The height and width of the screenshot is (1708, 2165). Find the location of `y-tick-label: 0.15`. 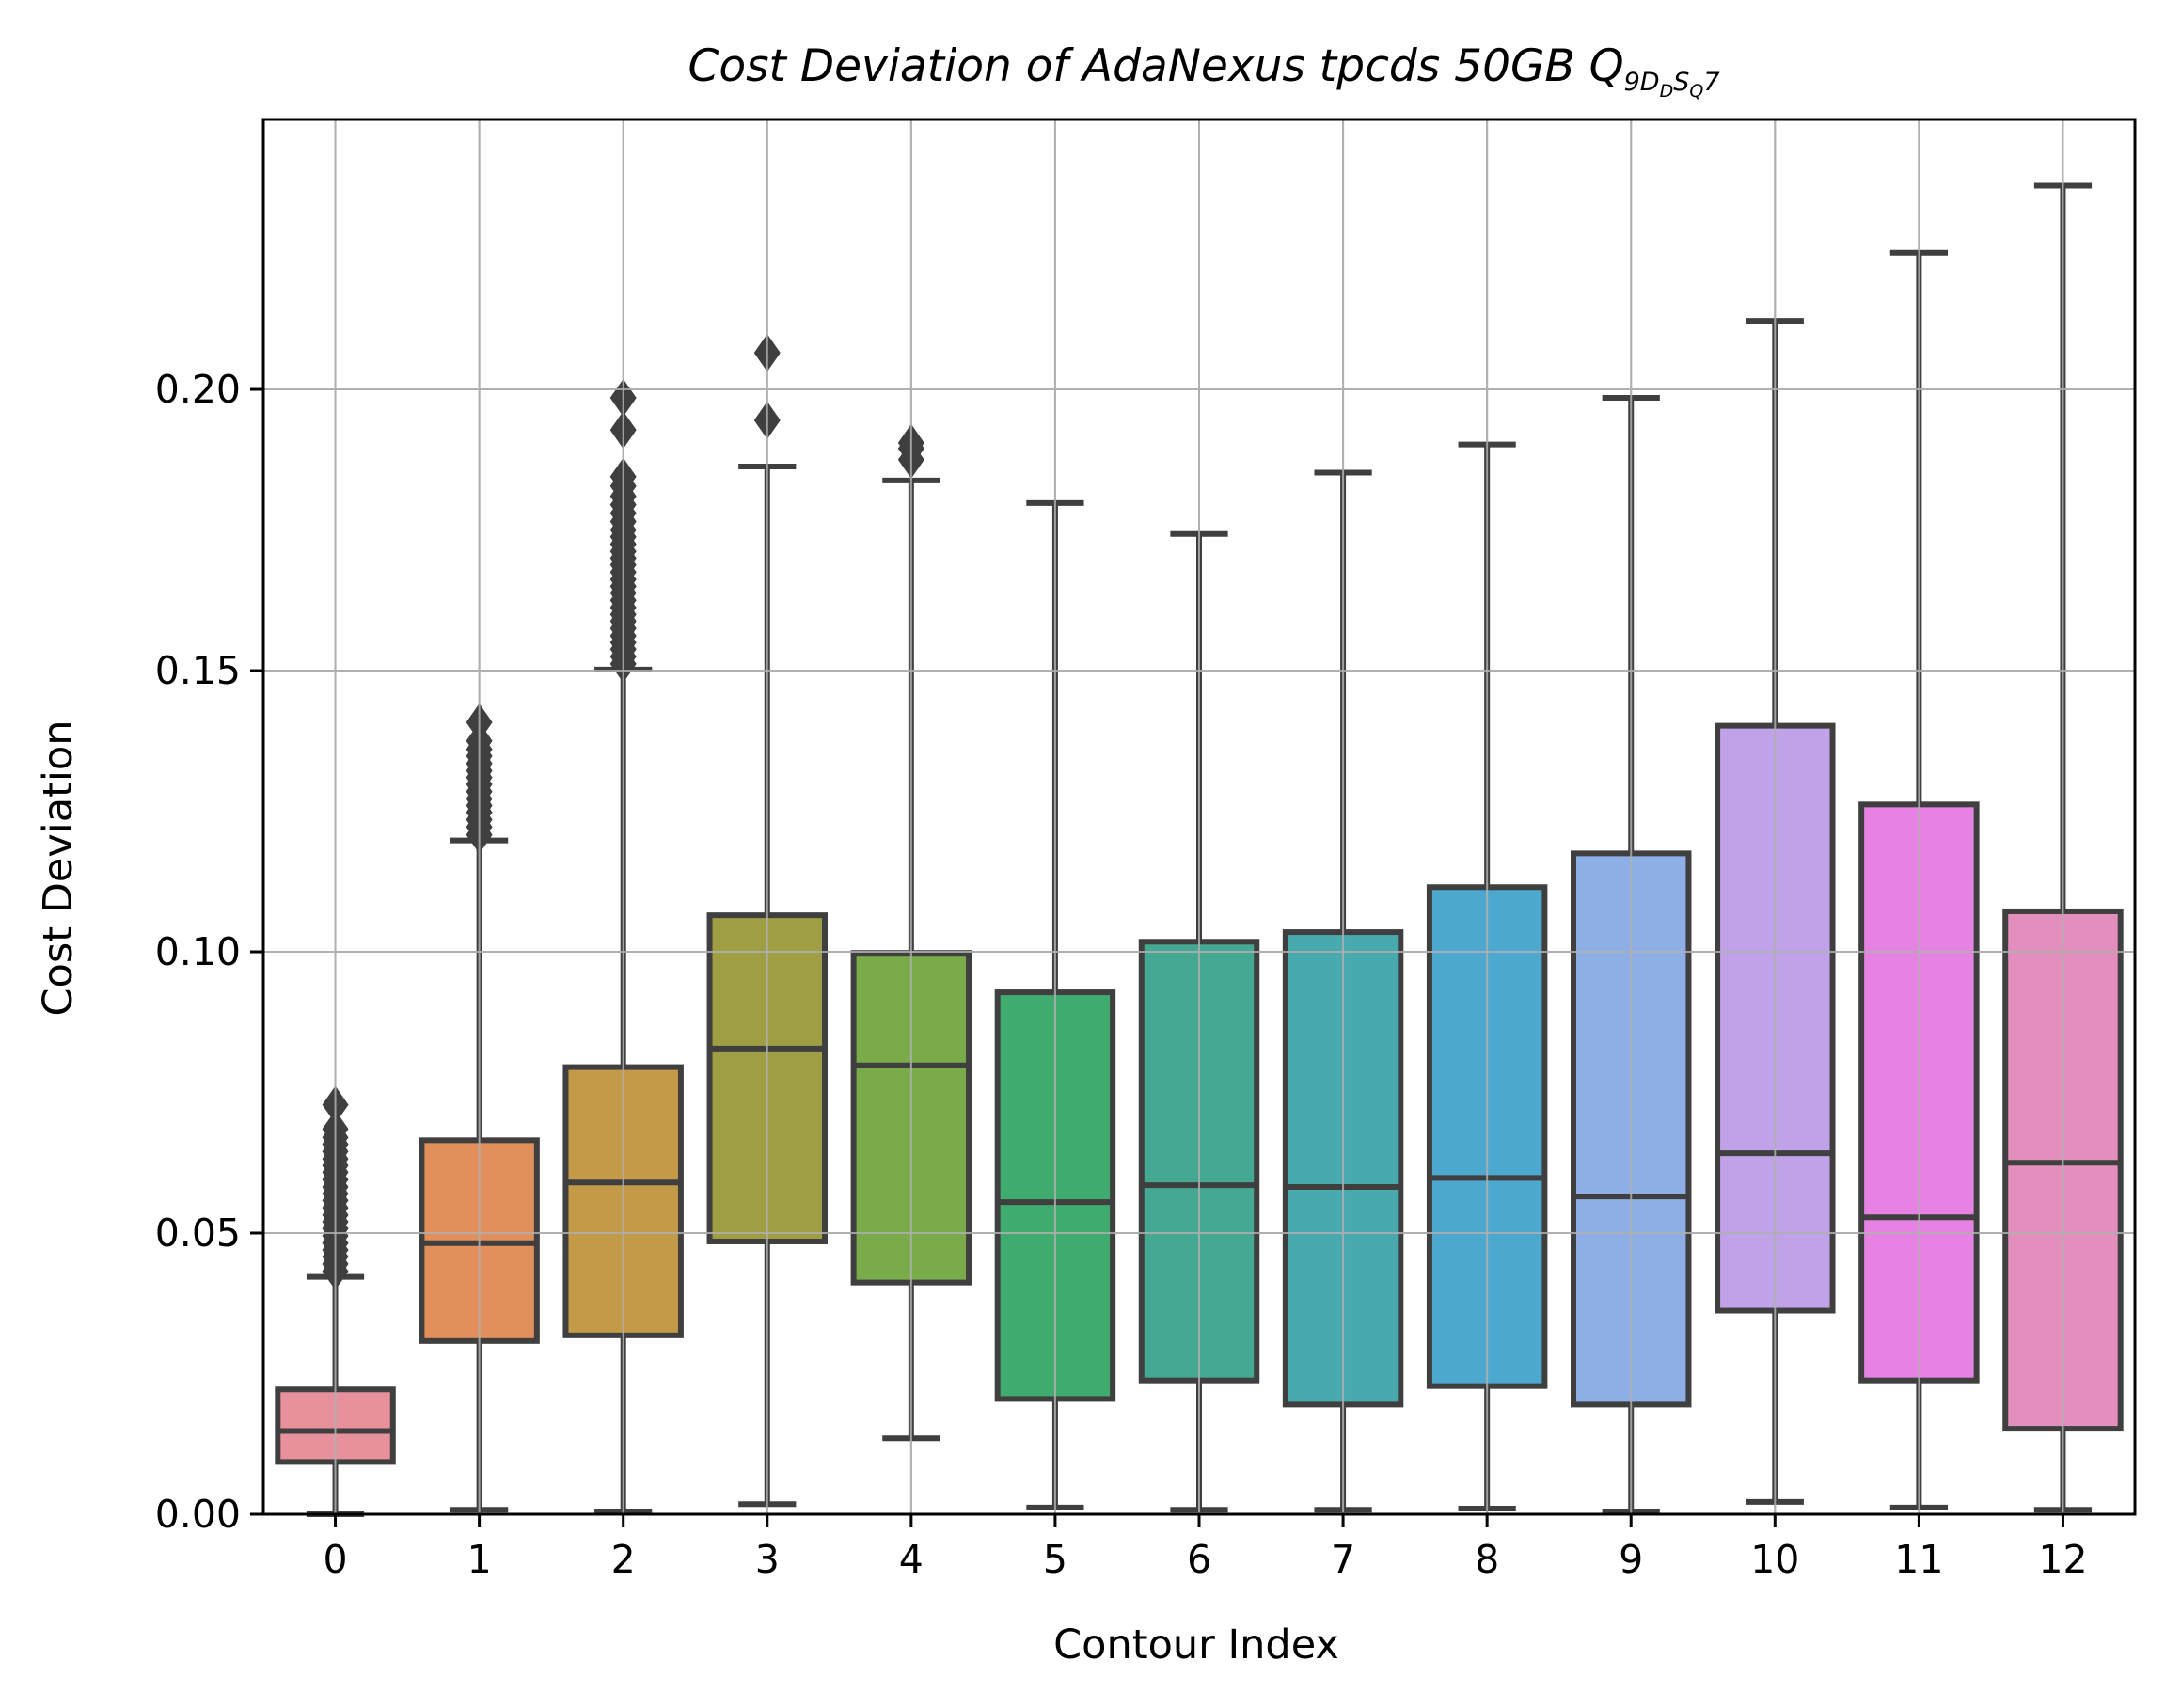

y-tick-label: 0.15 is located at coordinates (198, 670).